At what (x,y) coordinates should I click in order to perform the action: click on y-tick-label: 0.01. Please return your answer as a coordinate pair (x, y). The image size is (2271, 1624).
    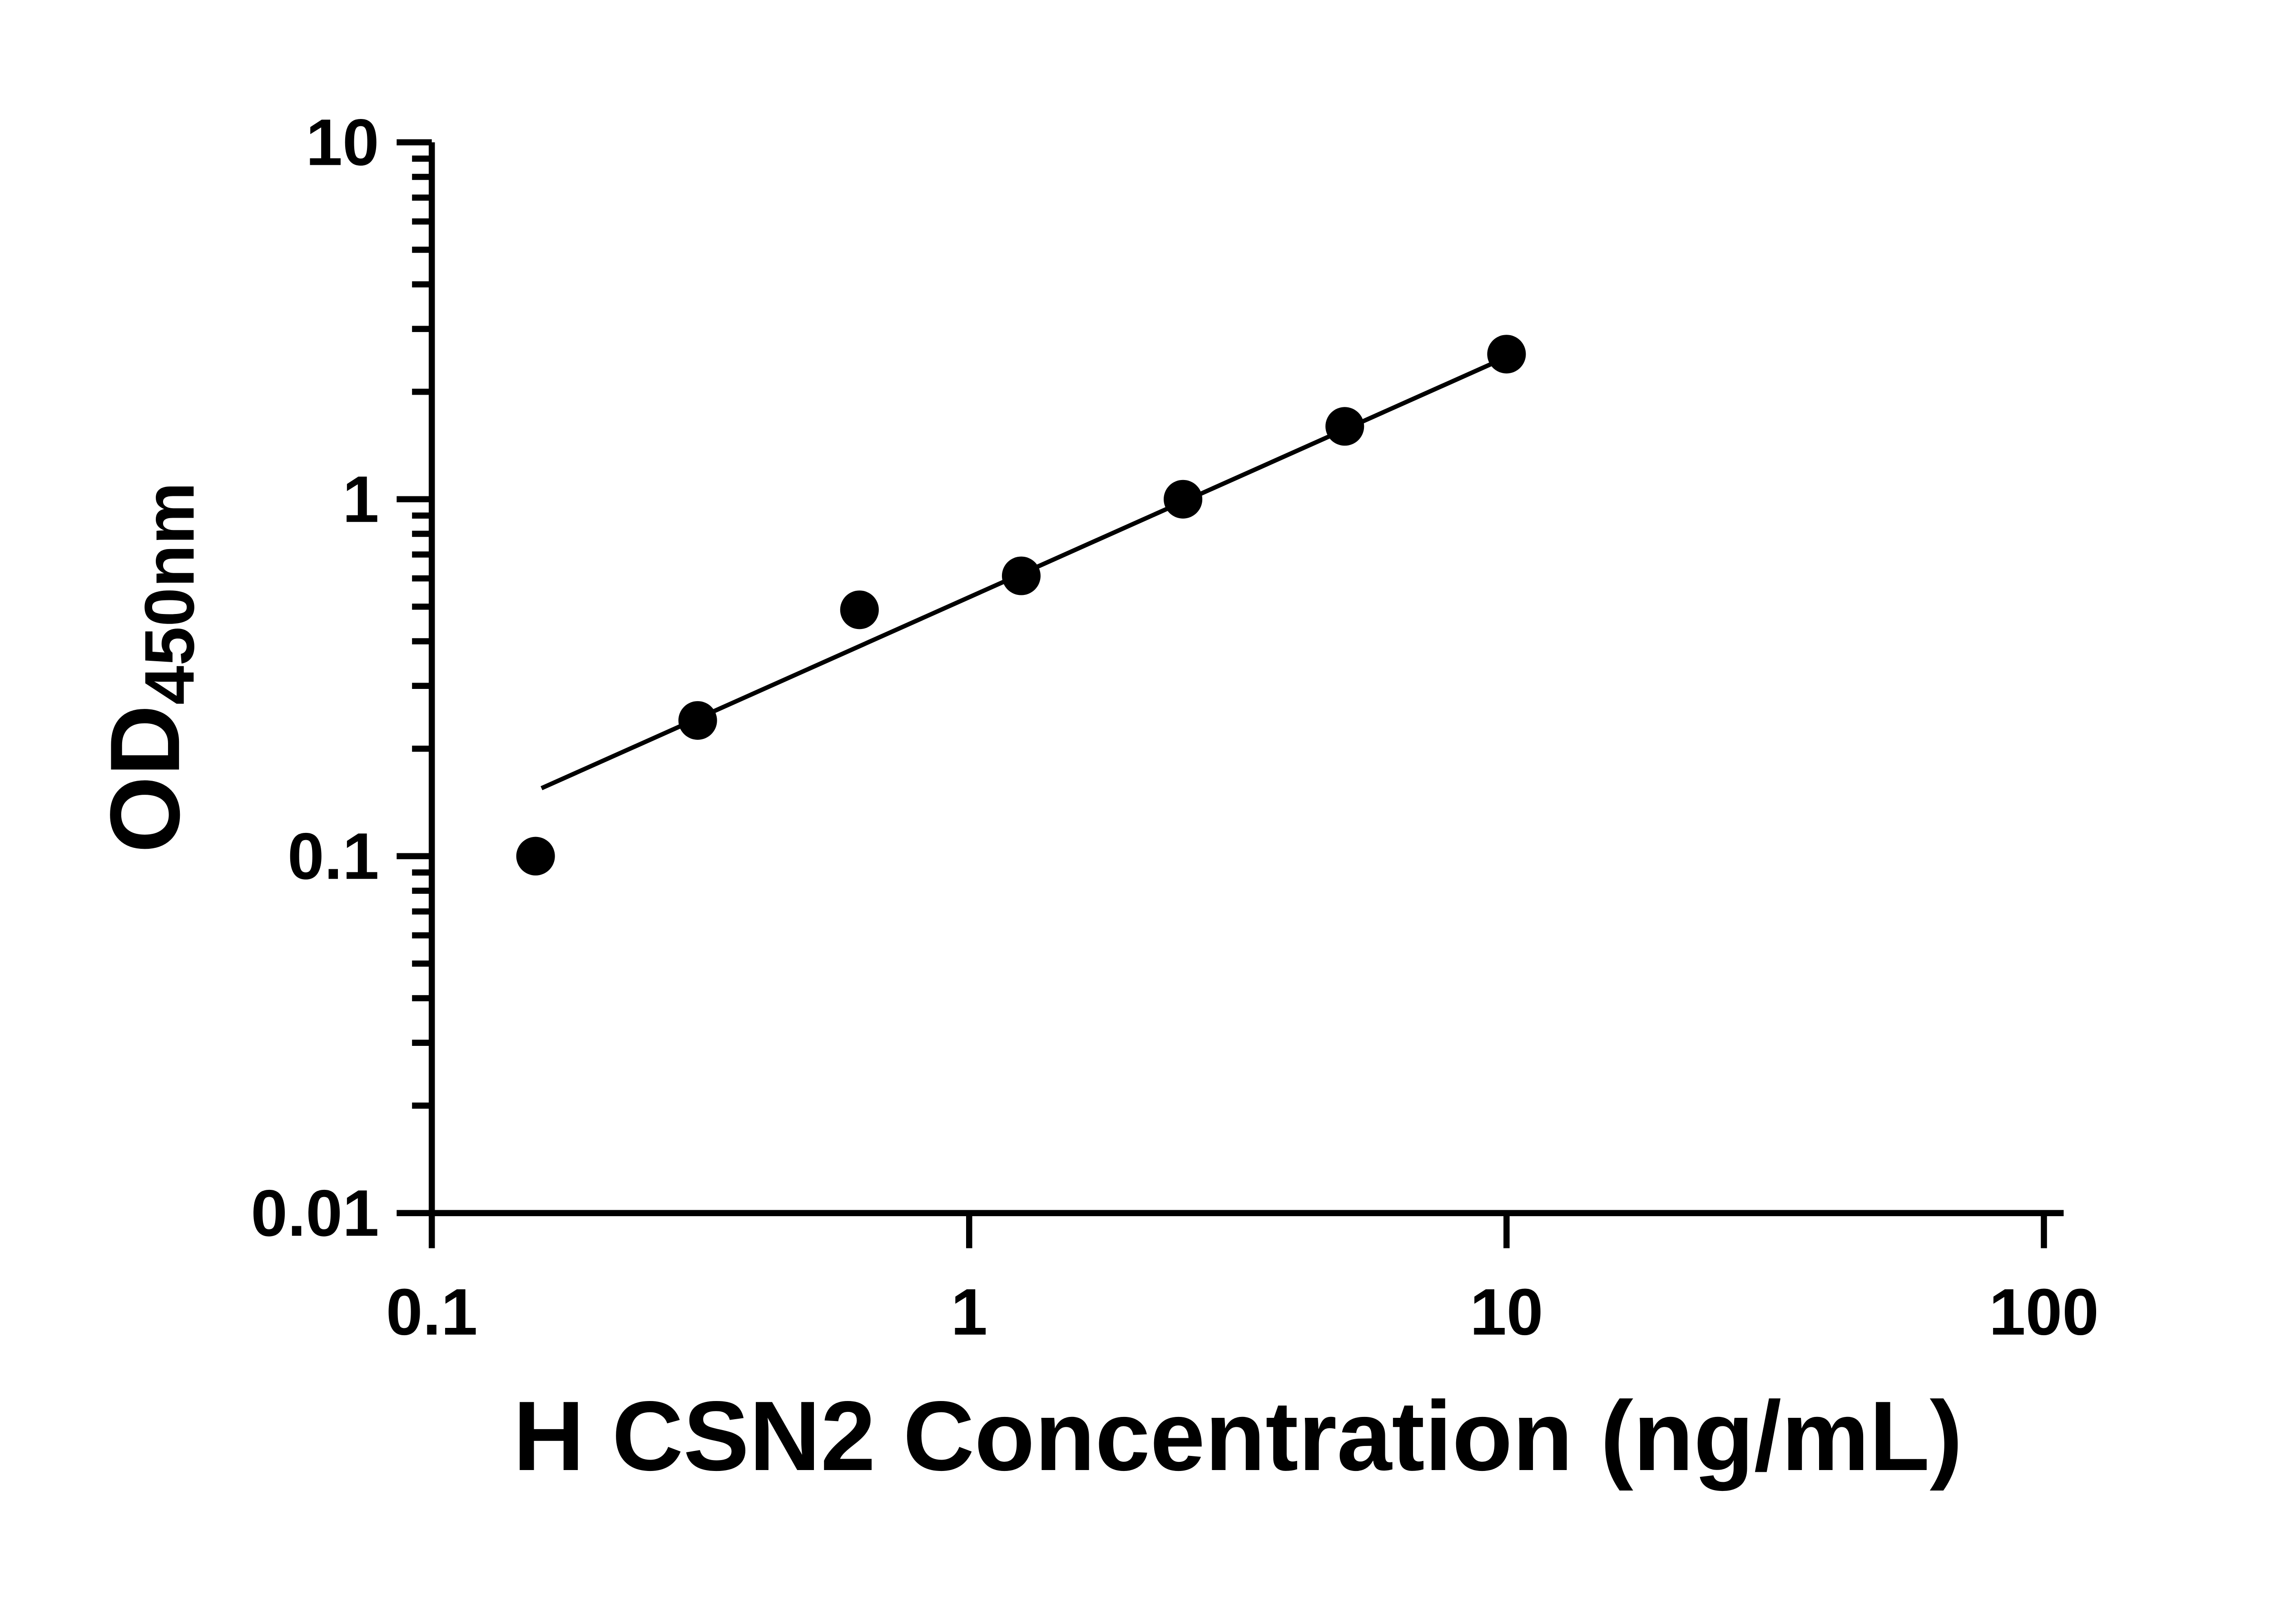
    Looking at the image, I should click on (315, 1213).